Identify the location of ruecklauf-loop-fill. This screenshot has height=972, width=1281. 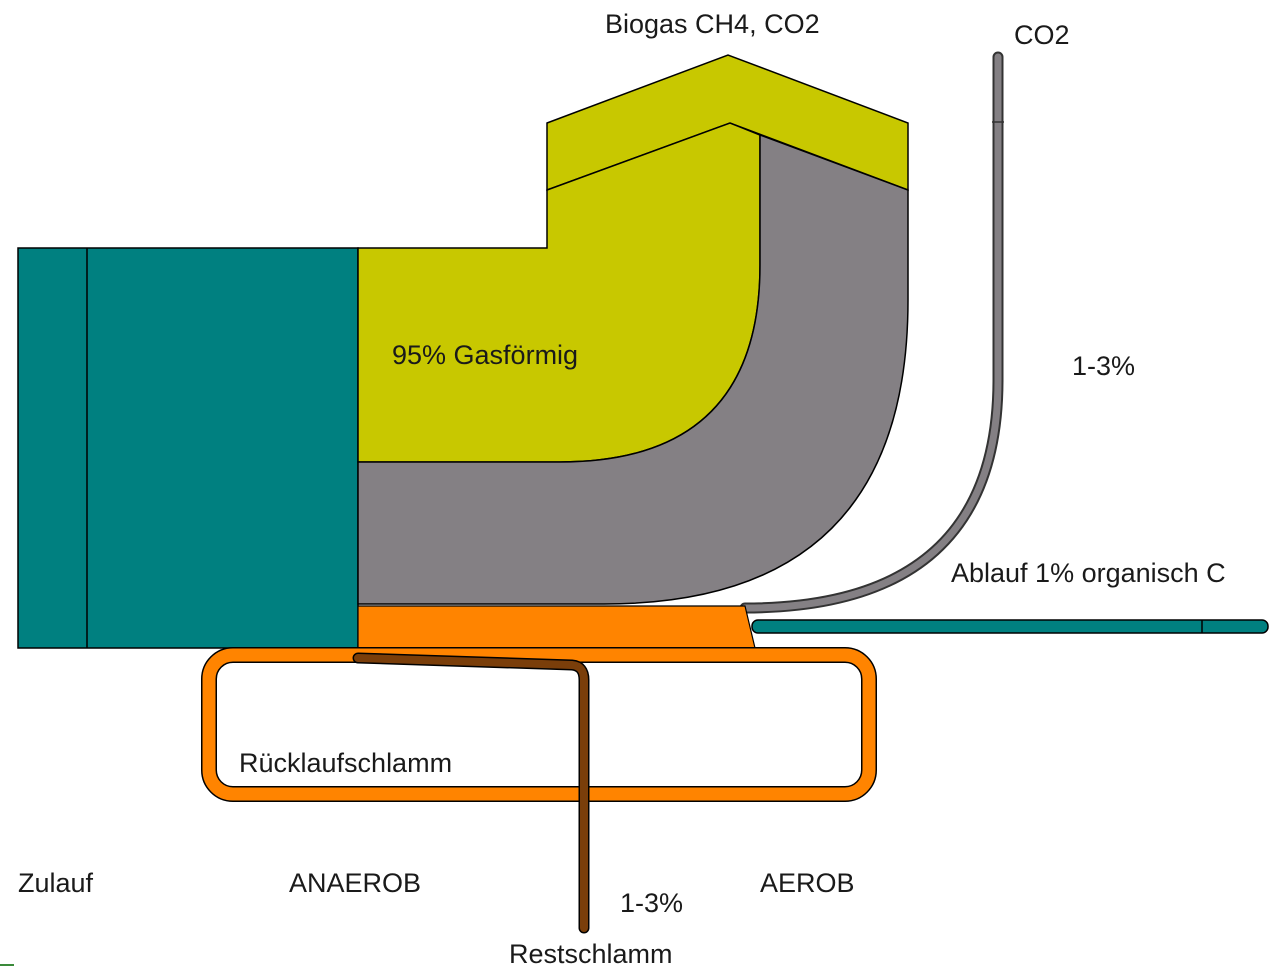
(539, 724).